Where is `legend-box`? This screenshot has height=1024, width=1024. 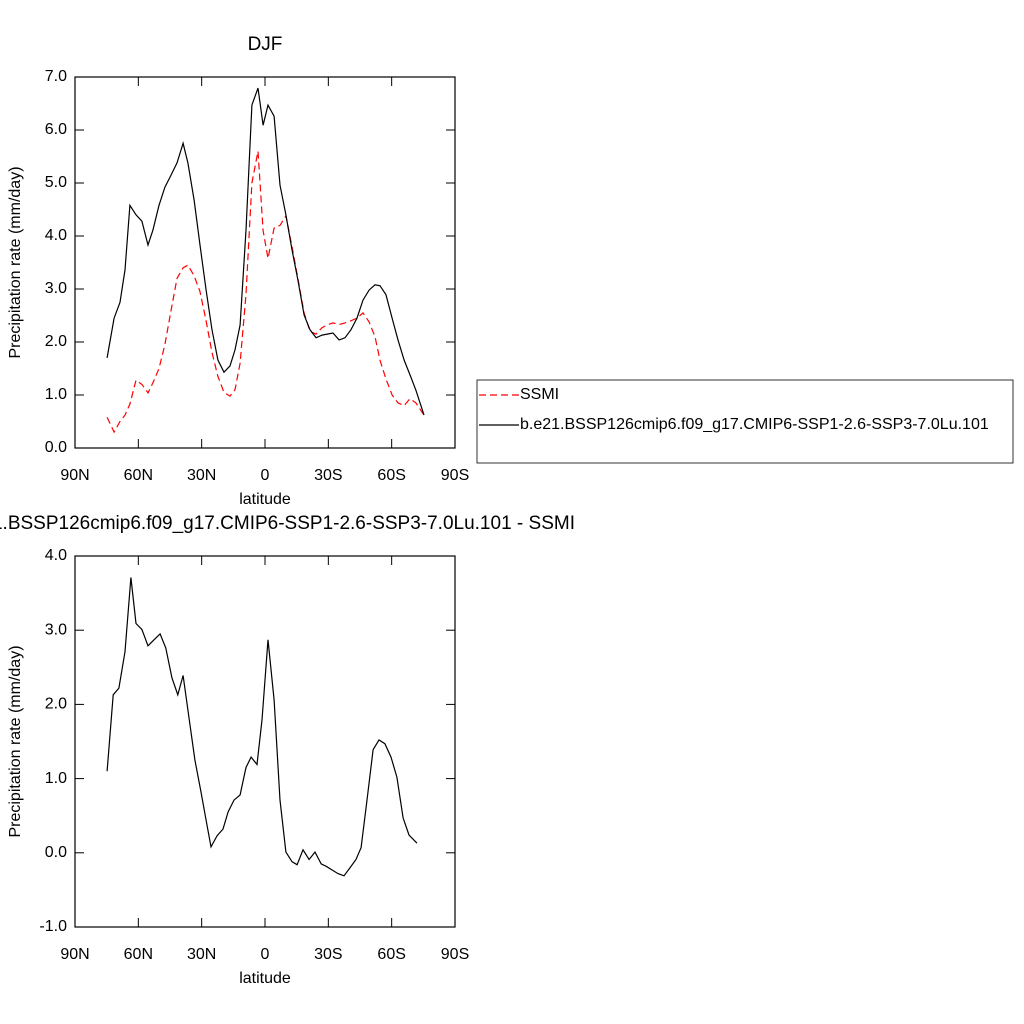
legend-box is located at coordinates (745, 421).